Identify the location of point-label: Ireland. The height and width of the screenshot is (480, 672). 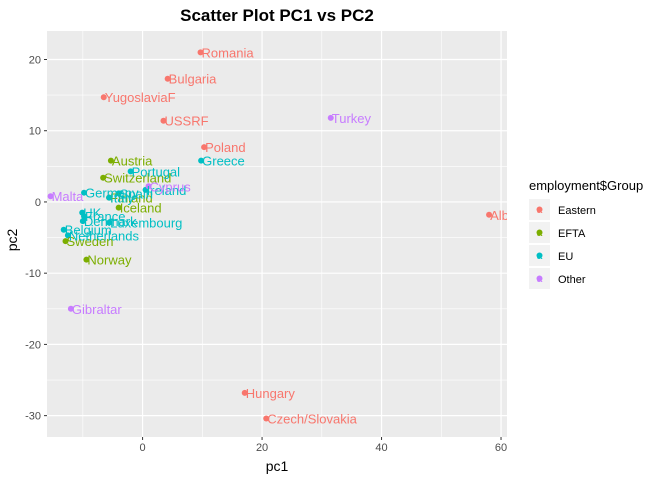
(167, 190).